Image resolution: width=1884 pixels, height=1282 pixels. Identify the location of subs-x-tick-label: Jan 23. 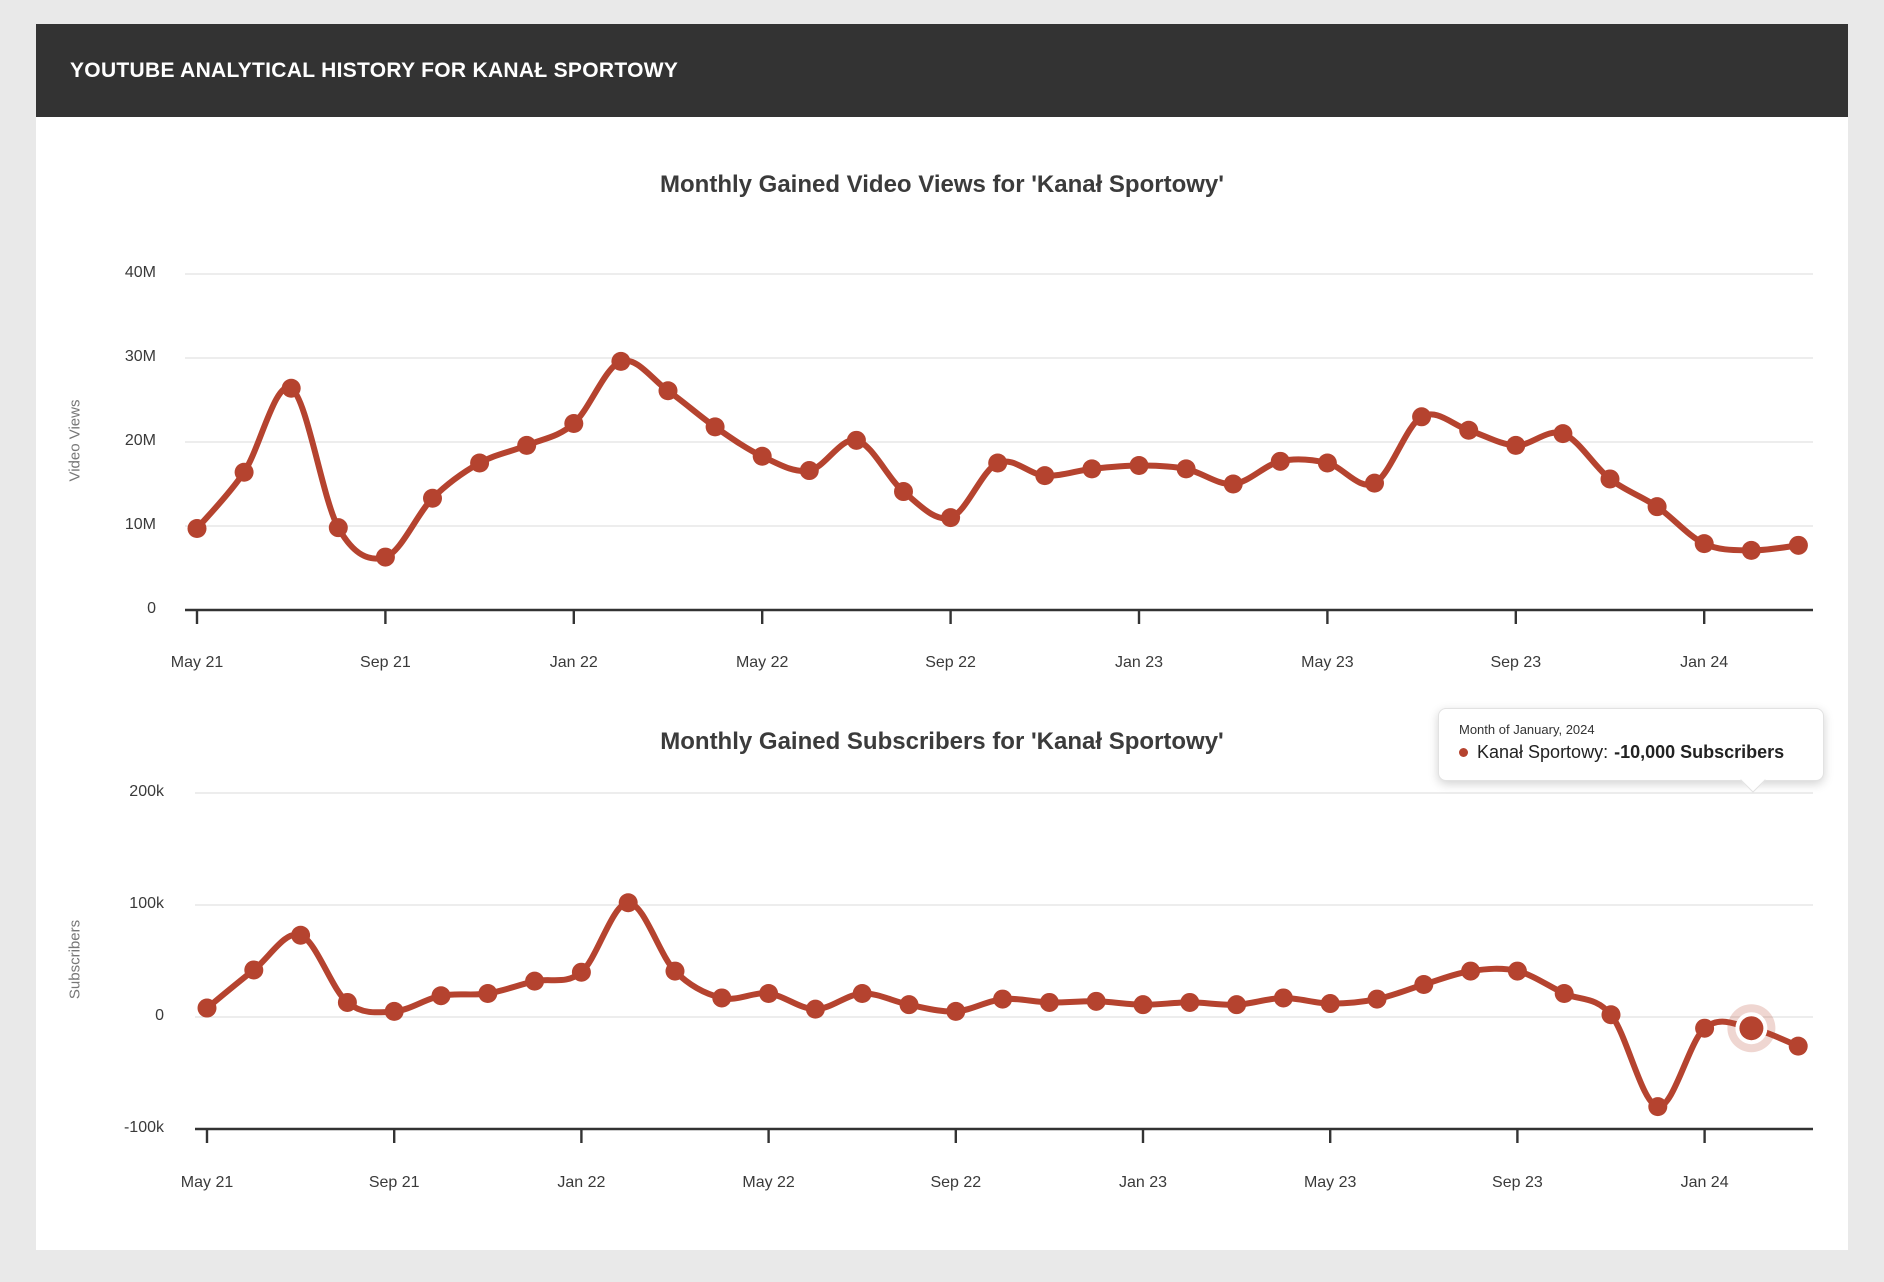
(1143, 1182).